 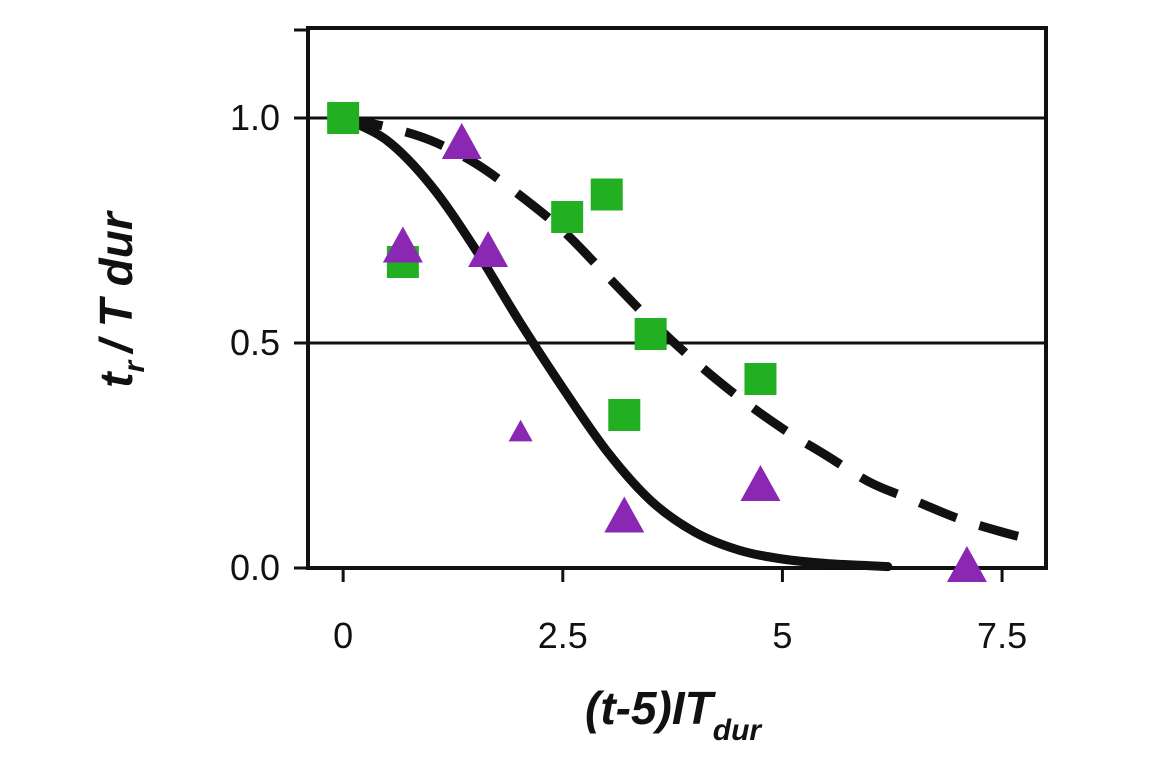 What do you see at coordinates (651, 708) in the screenshot?
I see `x-axis-title-main: (t-5)IT` at bounding box center [651, 708].